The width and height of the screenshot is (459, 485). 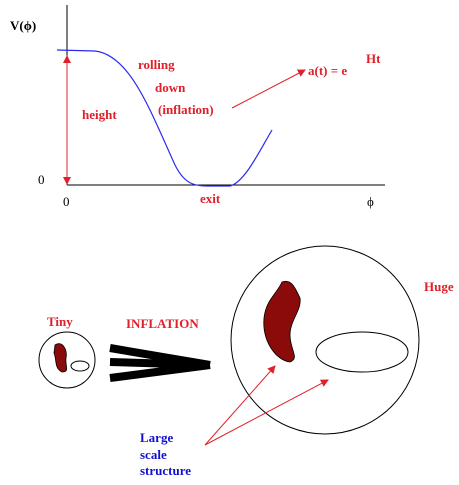 What do you see at coordinates (162, 323) in the screenshot?
I see `label: INFLATION` at bounding box center [162, 323].